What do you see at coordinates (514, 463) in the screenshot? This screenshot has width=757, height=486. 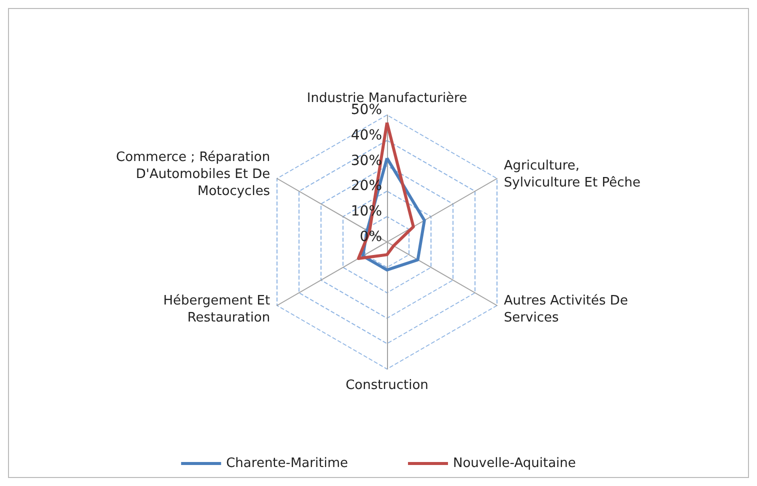 I see `legend-label: Nouvelle-Aquitaine` at bounding box center [514, 463].